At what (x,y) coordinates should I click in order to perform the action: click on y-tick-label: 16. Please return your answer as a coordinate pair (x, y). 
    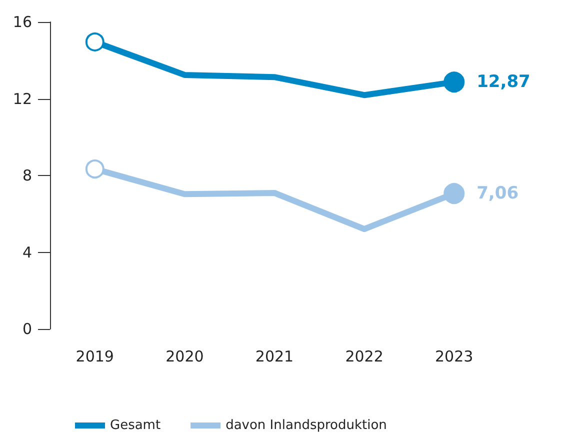
    Looking at the image, I should click on (22, 22).